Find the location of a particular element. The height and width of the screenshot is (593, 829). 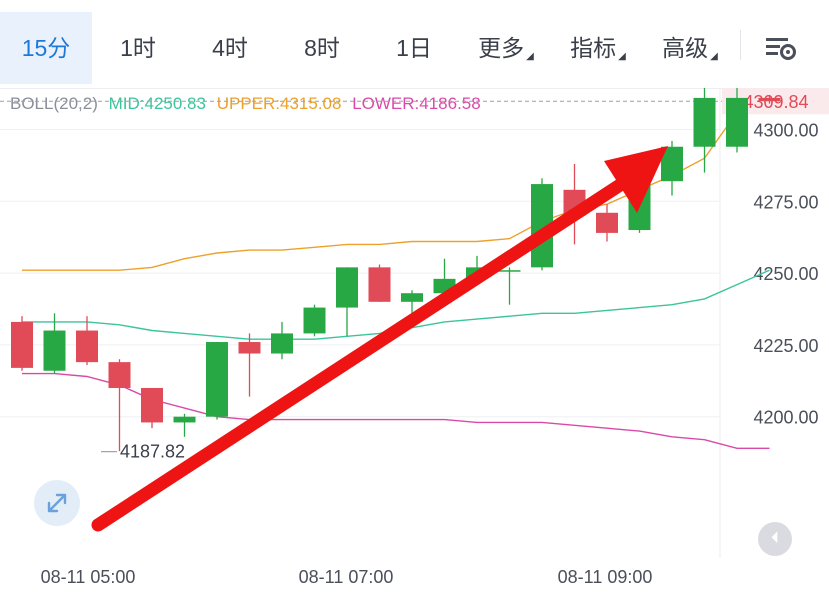

low-price-label: 4187.82 is located at coordinates (152, 452).